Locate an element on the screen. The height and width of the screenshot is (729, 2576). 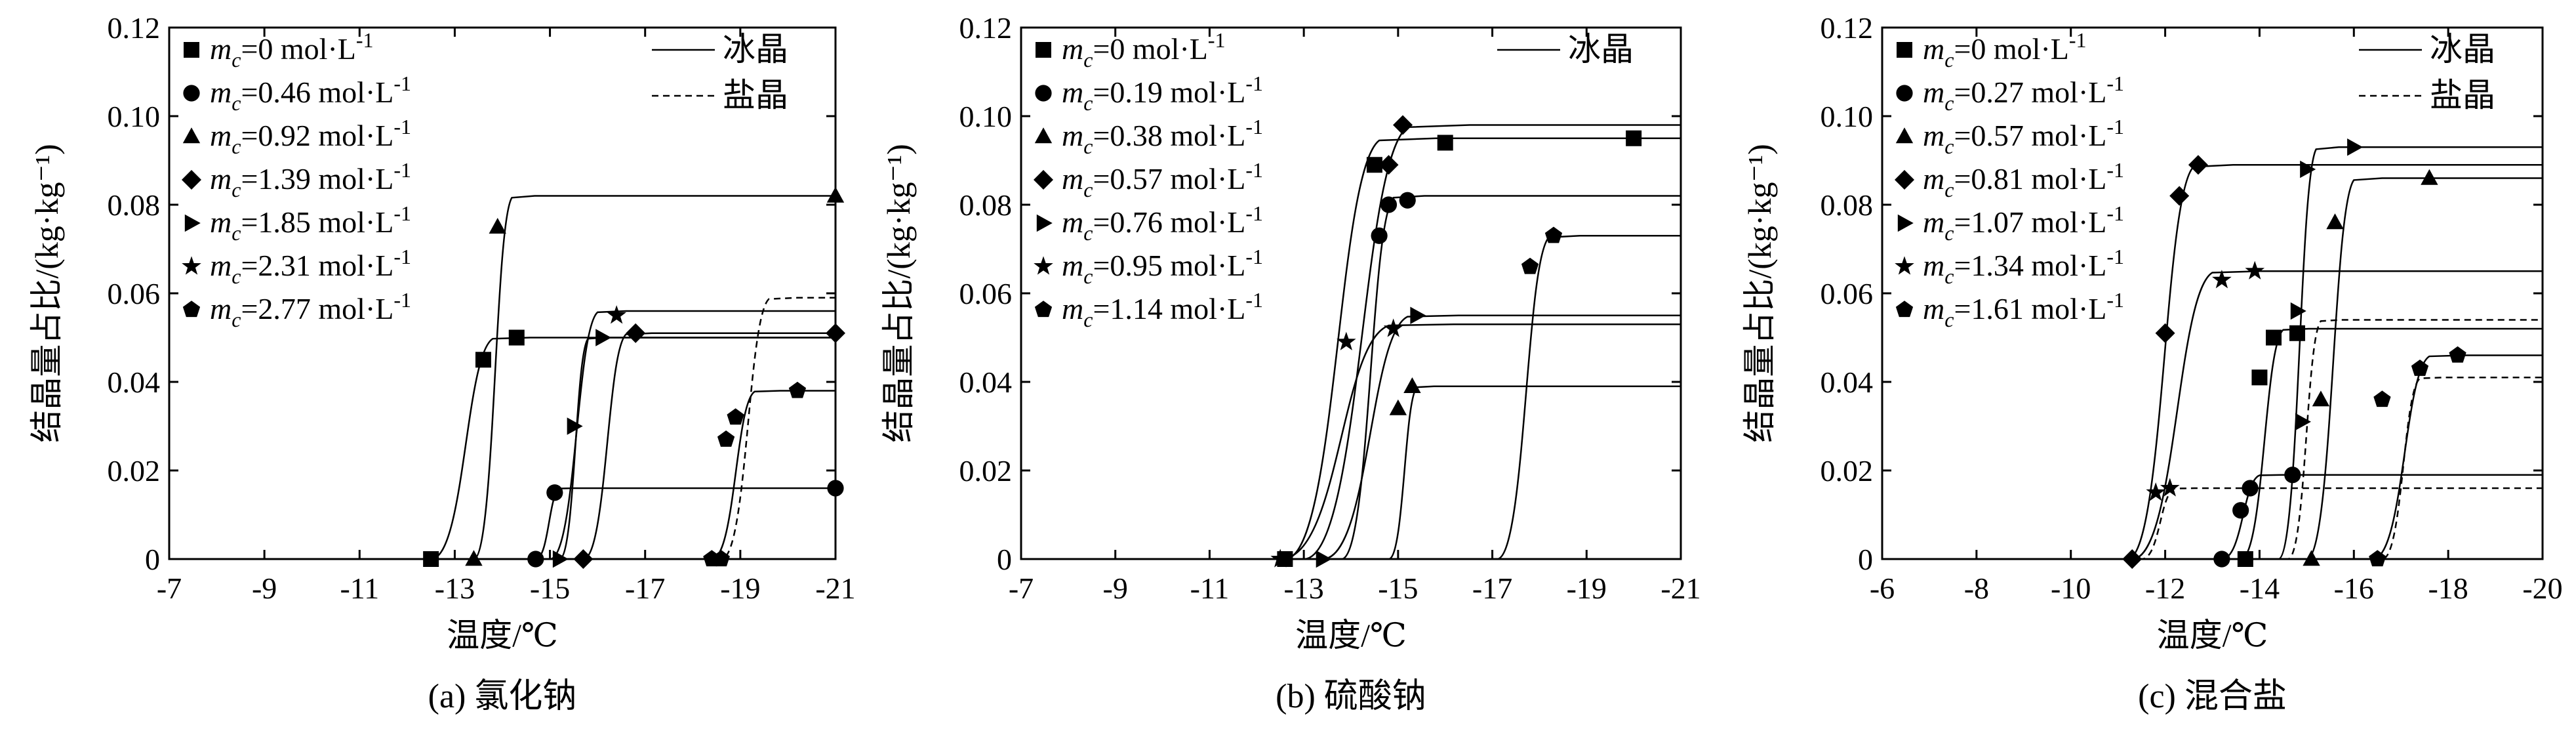
x-tick-label: -8 is located at coordinates (1976, 588).